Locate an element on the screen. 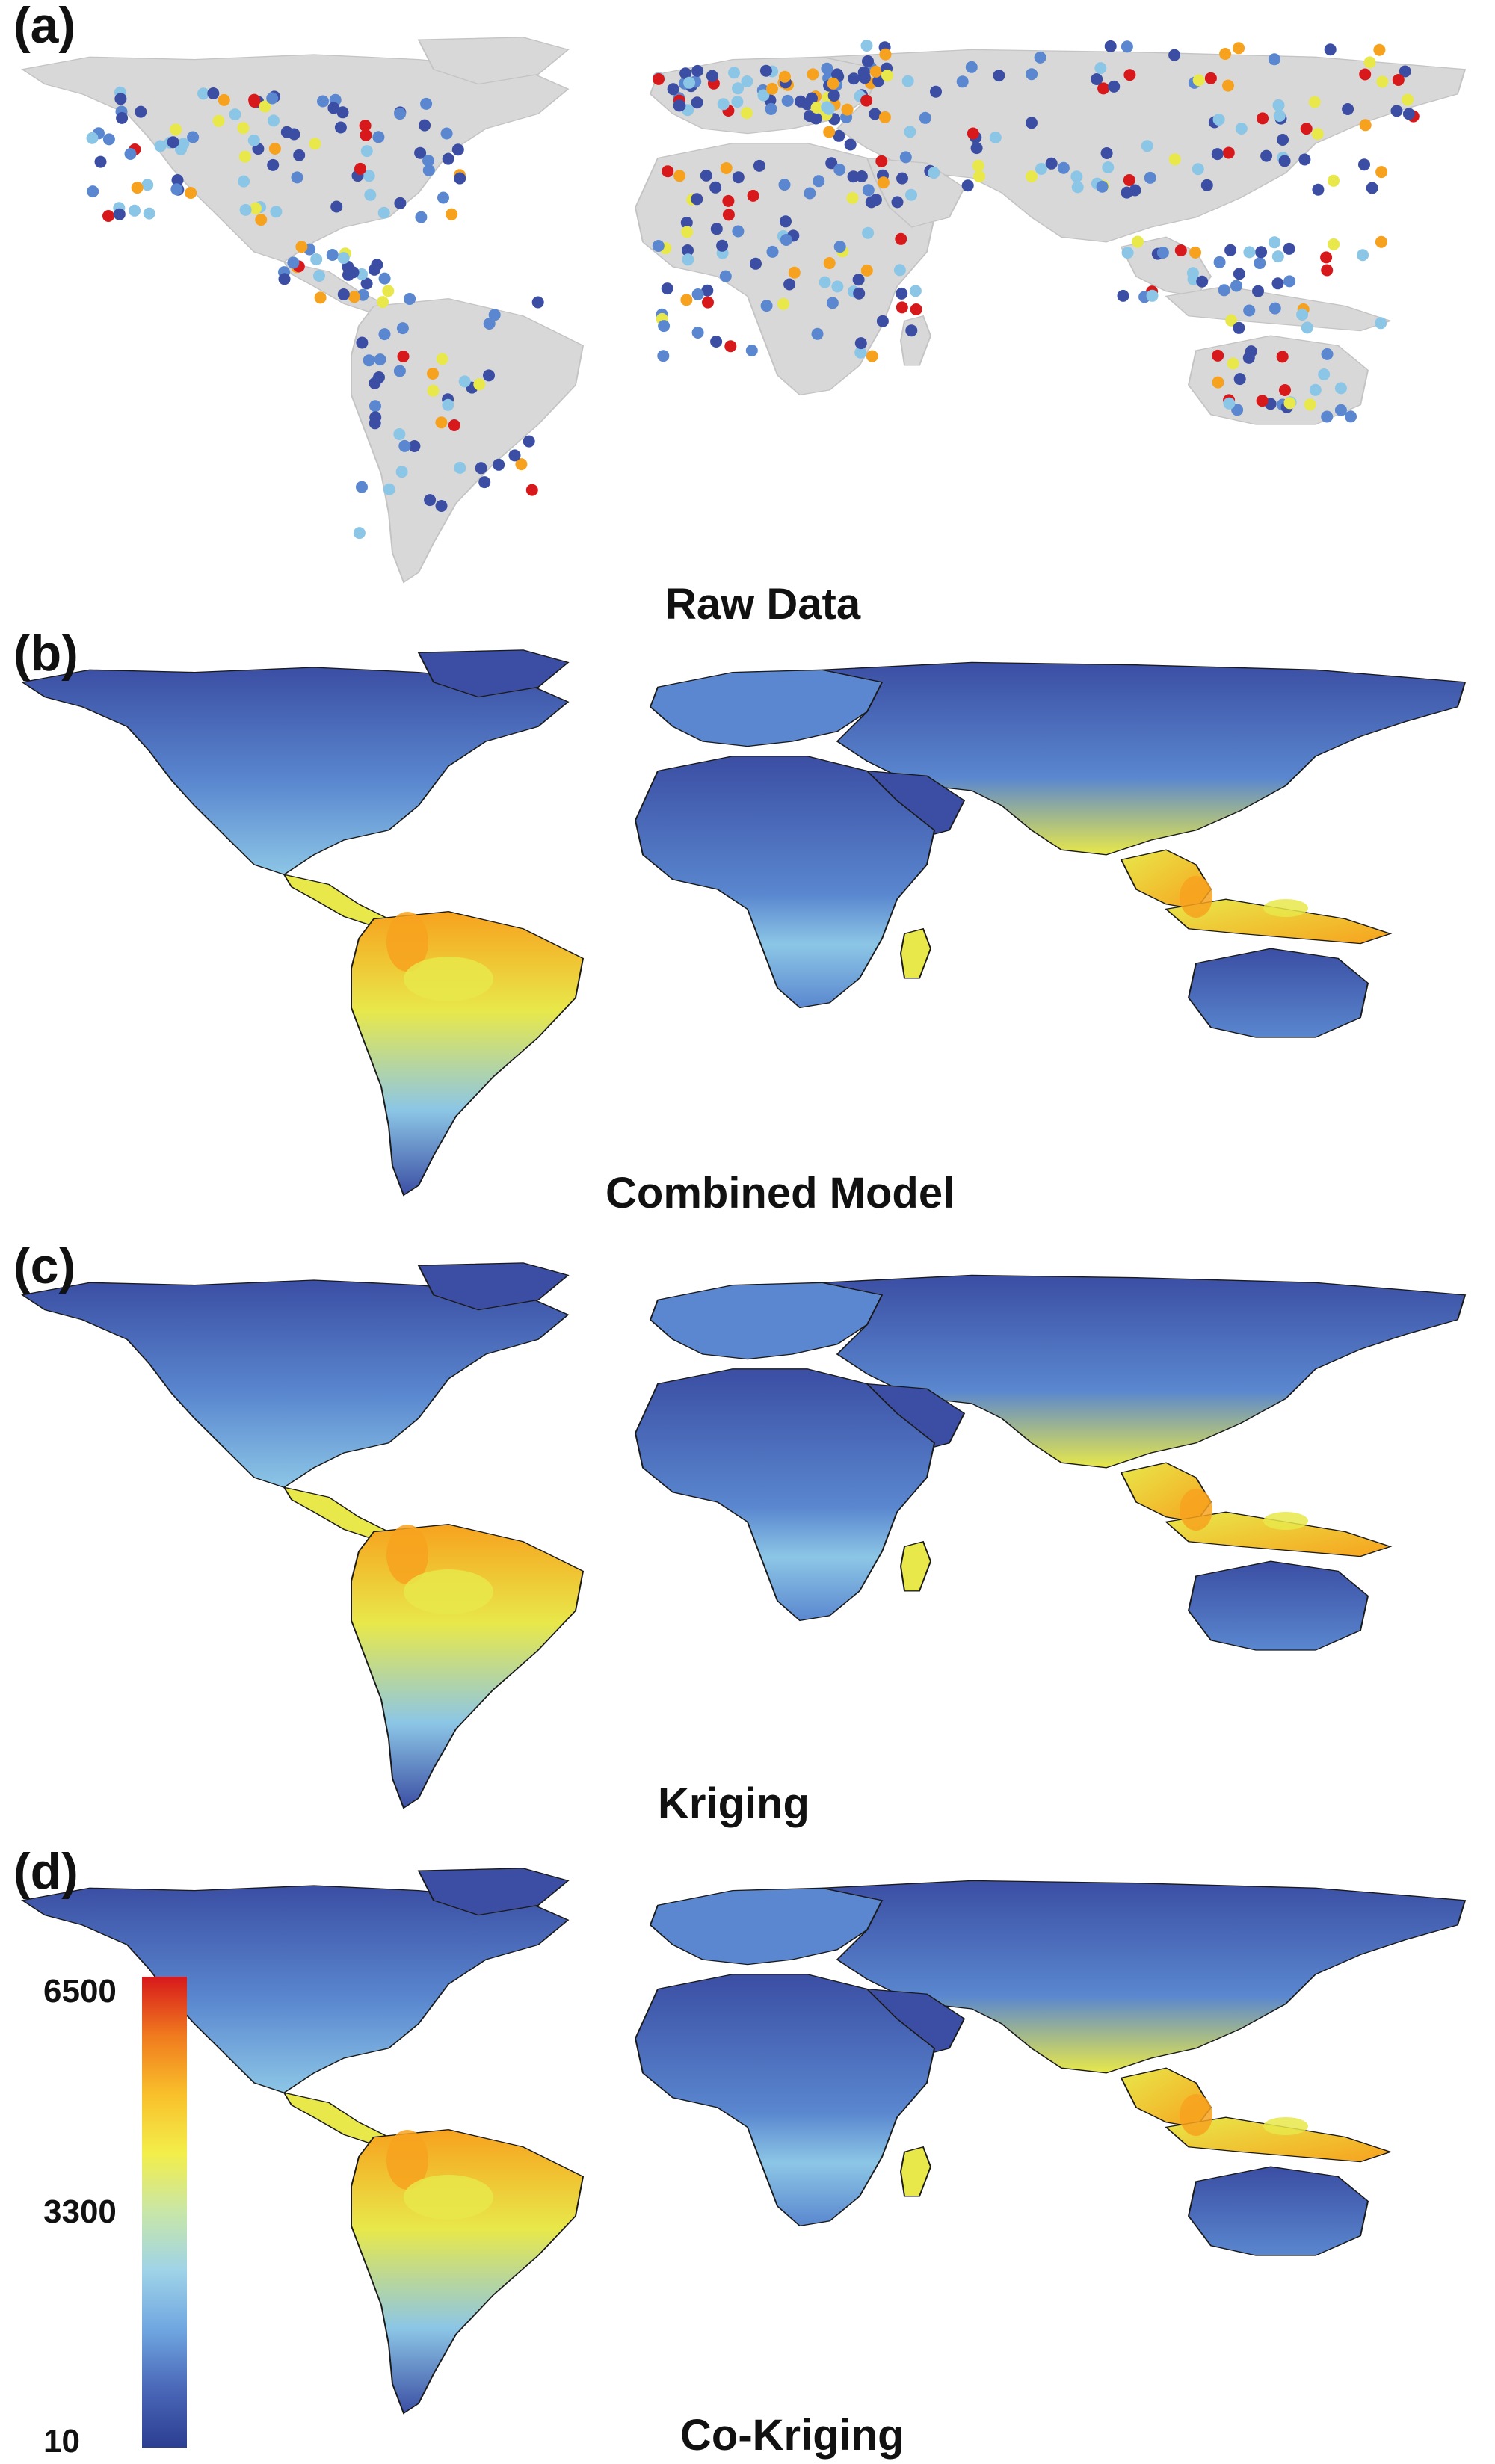 The height and width of the screenshot is (2464, 1495). panel-letter: (b) is located at coordinates (45, 653).